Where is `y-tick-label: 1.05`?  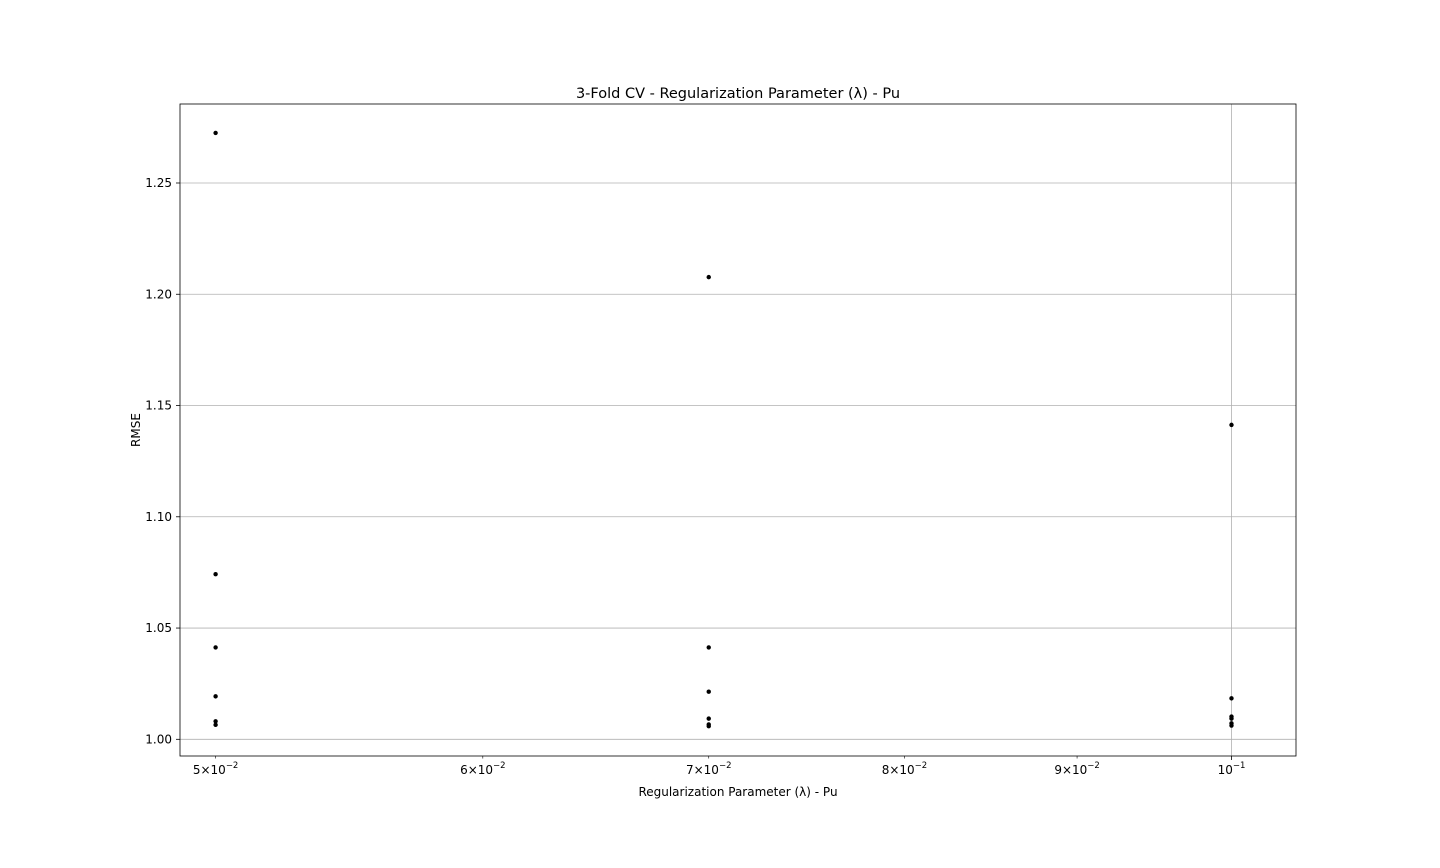
y-tick-label: 1.05 is located at coordinates (158, 628).